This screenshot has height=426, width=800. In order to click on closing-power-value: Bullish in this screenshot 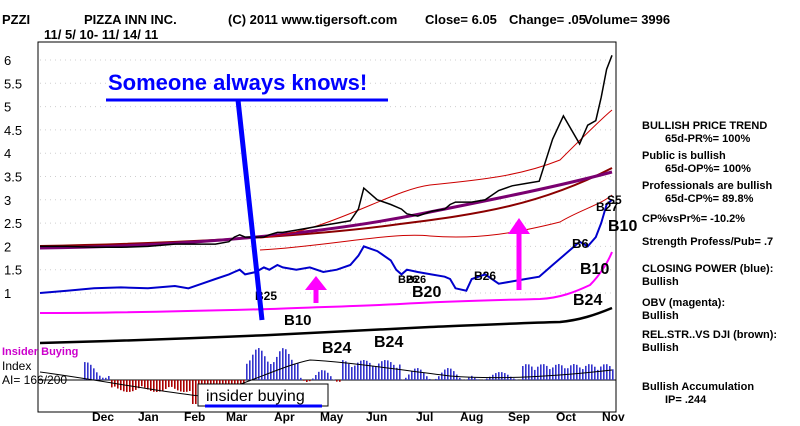, I will do `click(660, 282)`.